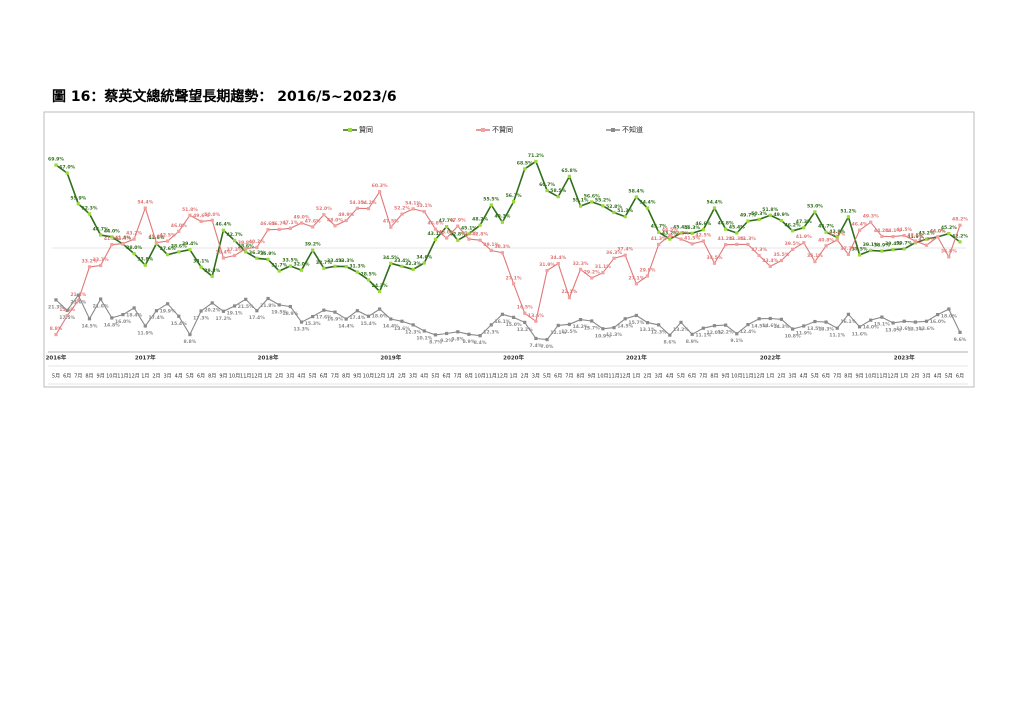  What do you see at coordinates (67, 168) in the screenshot?
I see `data-label: 67.0%` at bounding box center [67, 168].